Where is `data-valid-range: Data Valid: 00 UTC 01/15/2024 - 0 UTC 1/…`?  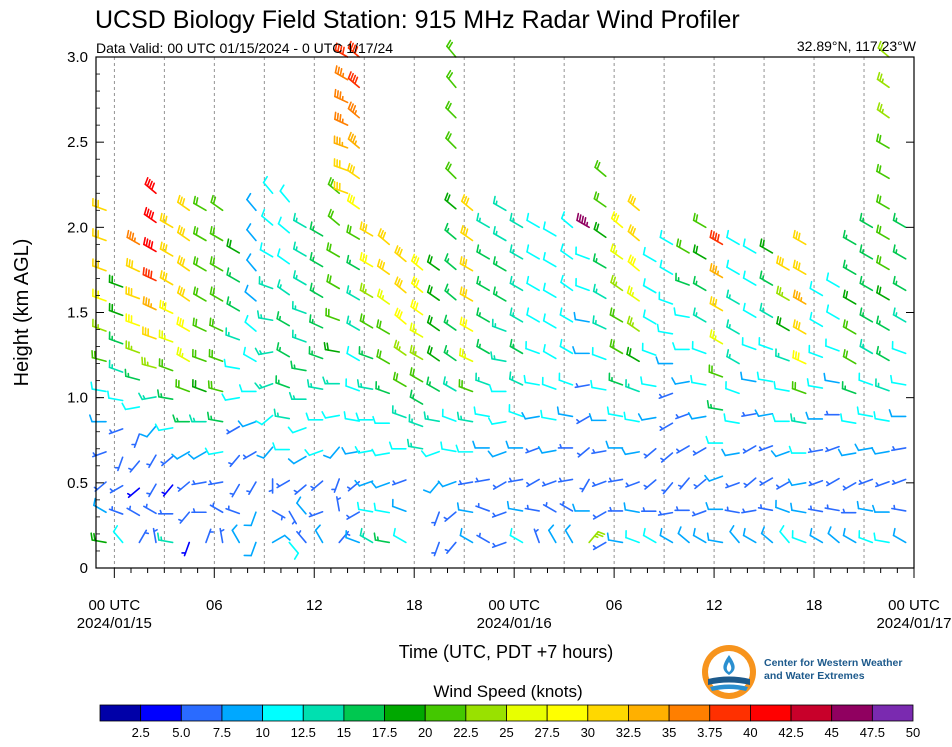 data-valid-range: Data Valid: 00 UTC 01/15/2024 - 0 UTC 1/… is located at coordinates (245, 48).